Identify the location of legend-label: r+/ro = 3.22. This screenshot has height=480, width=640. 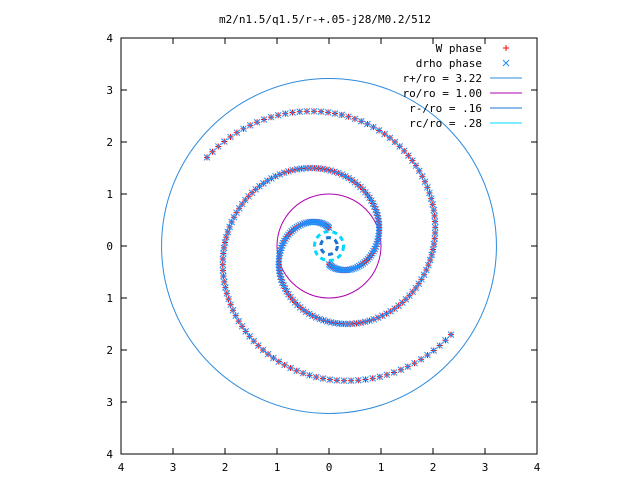
(442, 78).